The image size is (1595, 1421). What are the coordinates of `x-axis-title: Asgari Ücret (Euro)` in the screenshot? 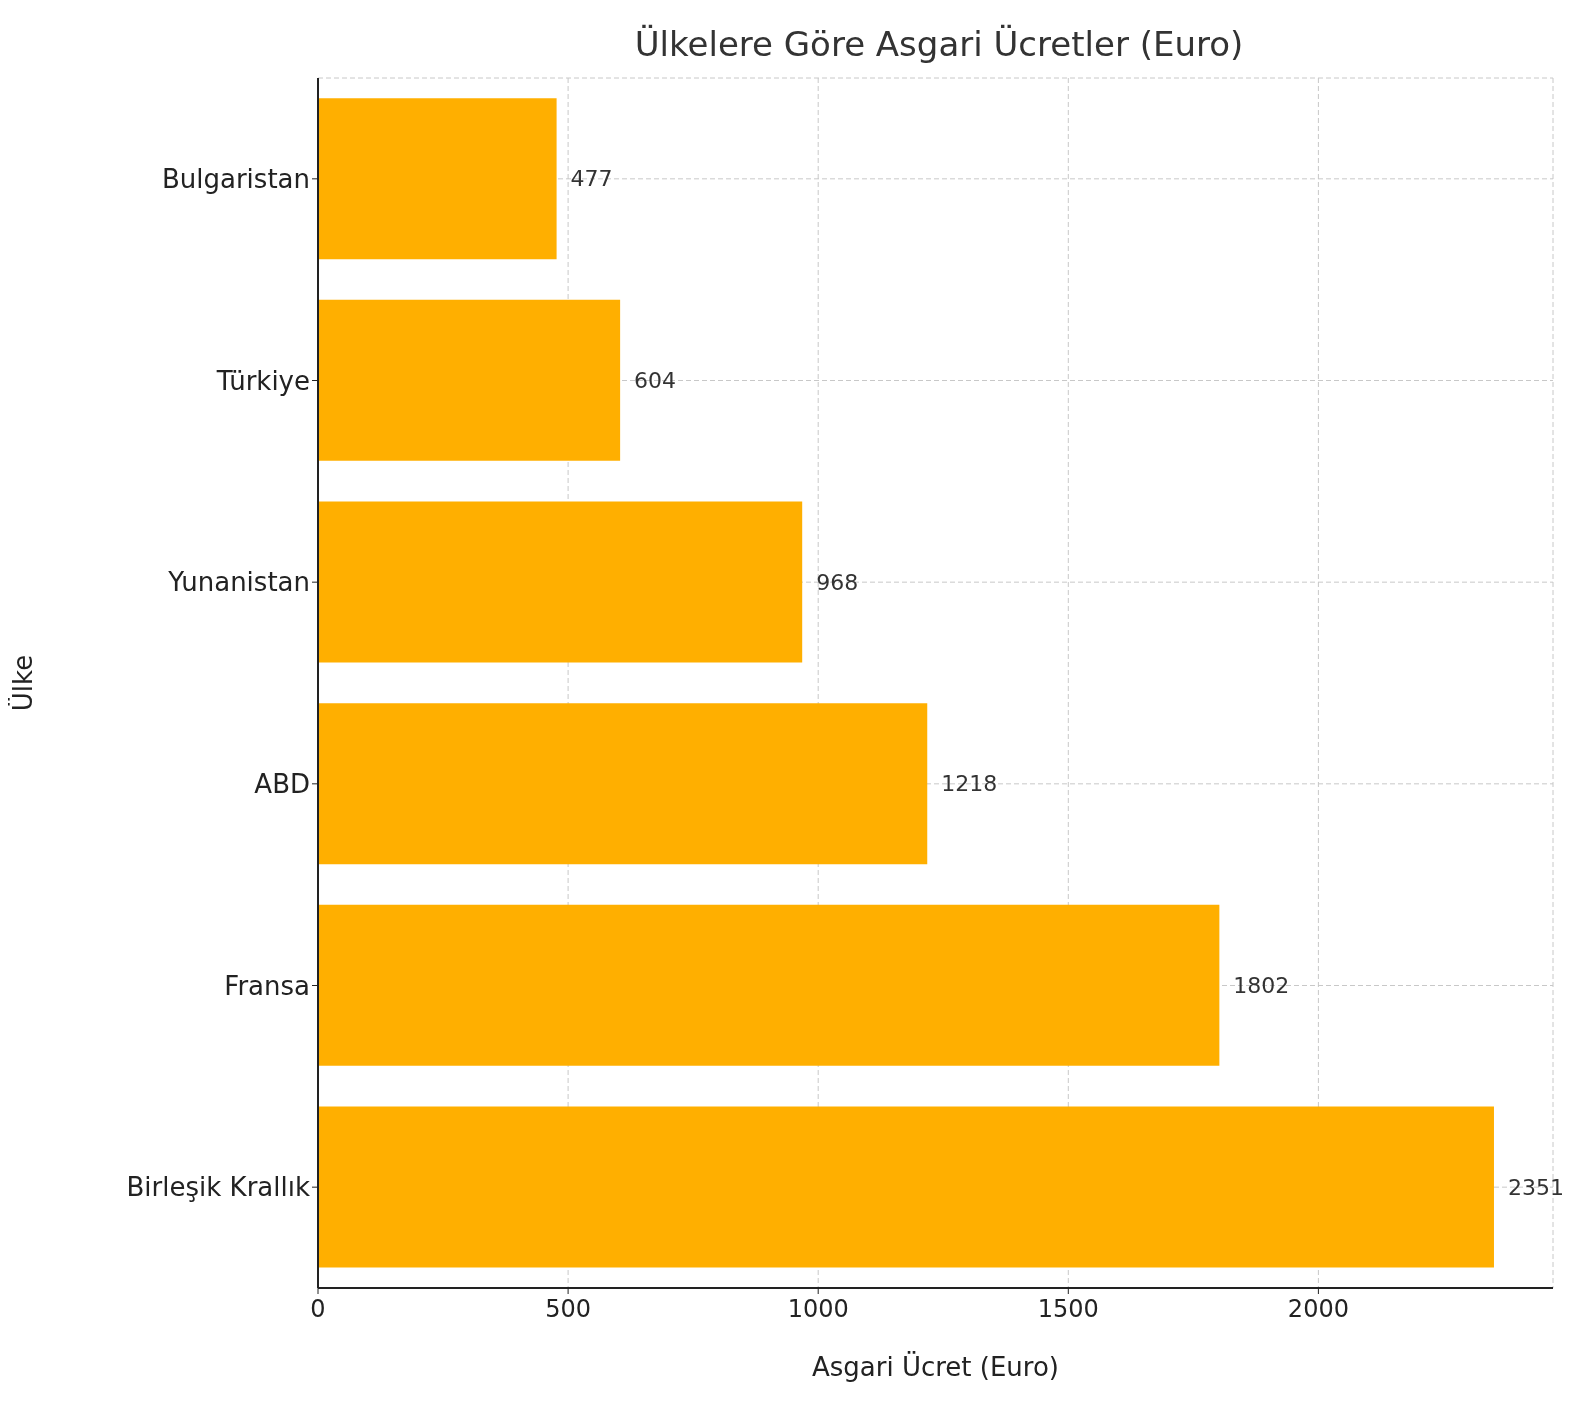 It's located at (935, 1366).